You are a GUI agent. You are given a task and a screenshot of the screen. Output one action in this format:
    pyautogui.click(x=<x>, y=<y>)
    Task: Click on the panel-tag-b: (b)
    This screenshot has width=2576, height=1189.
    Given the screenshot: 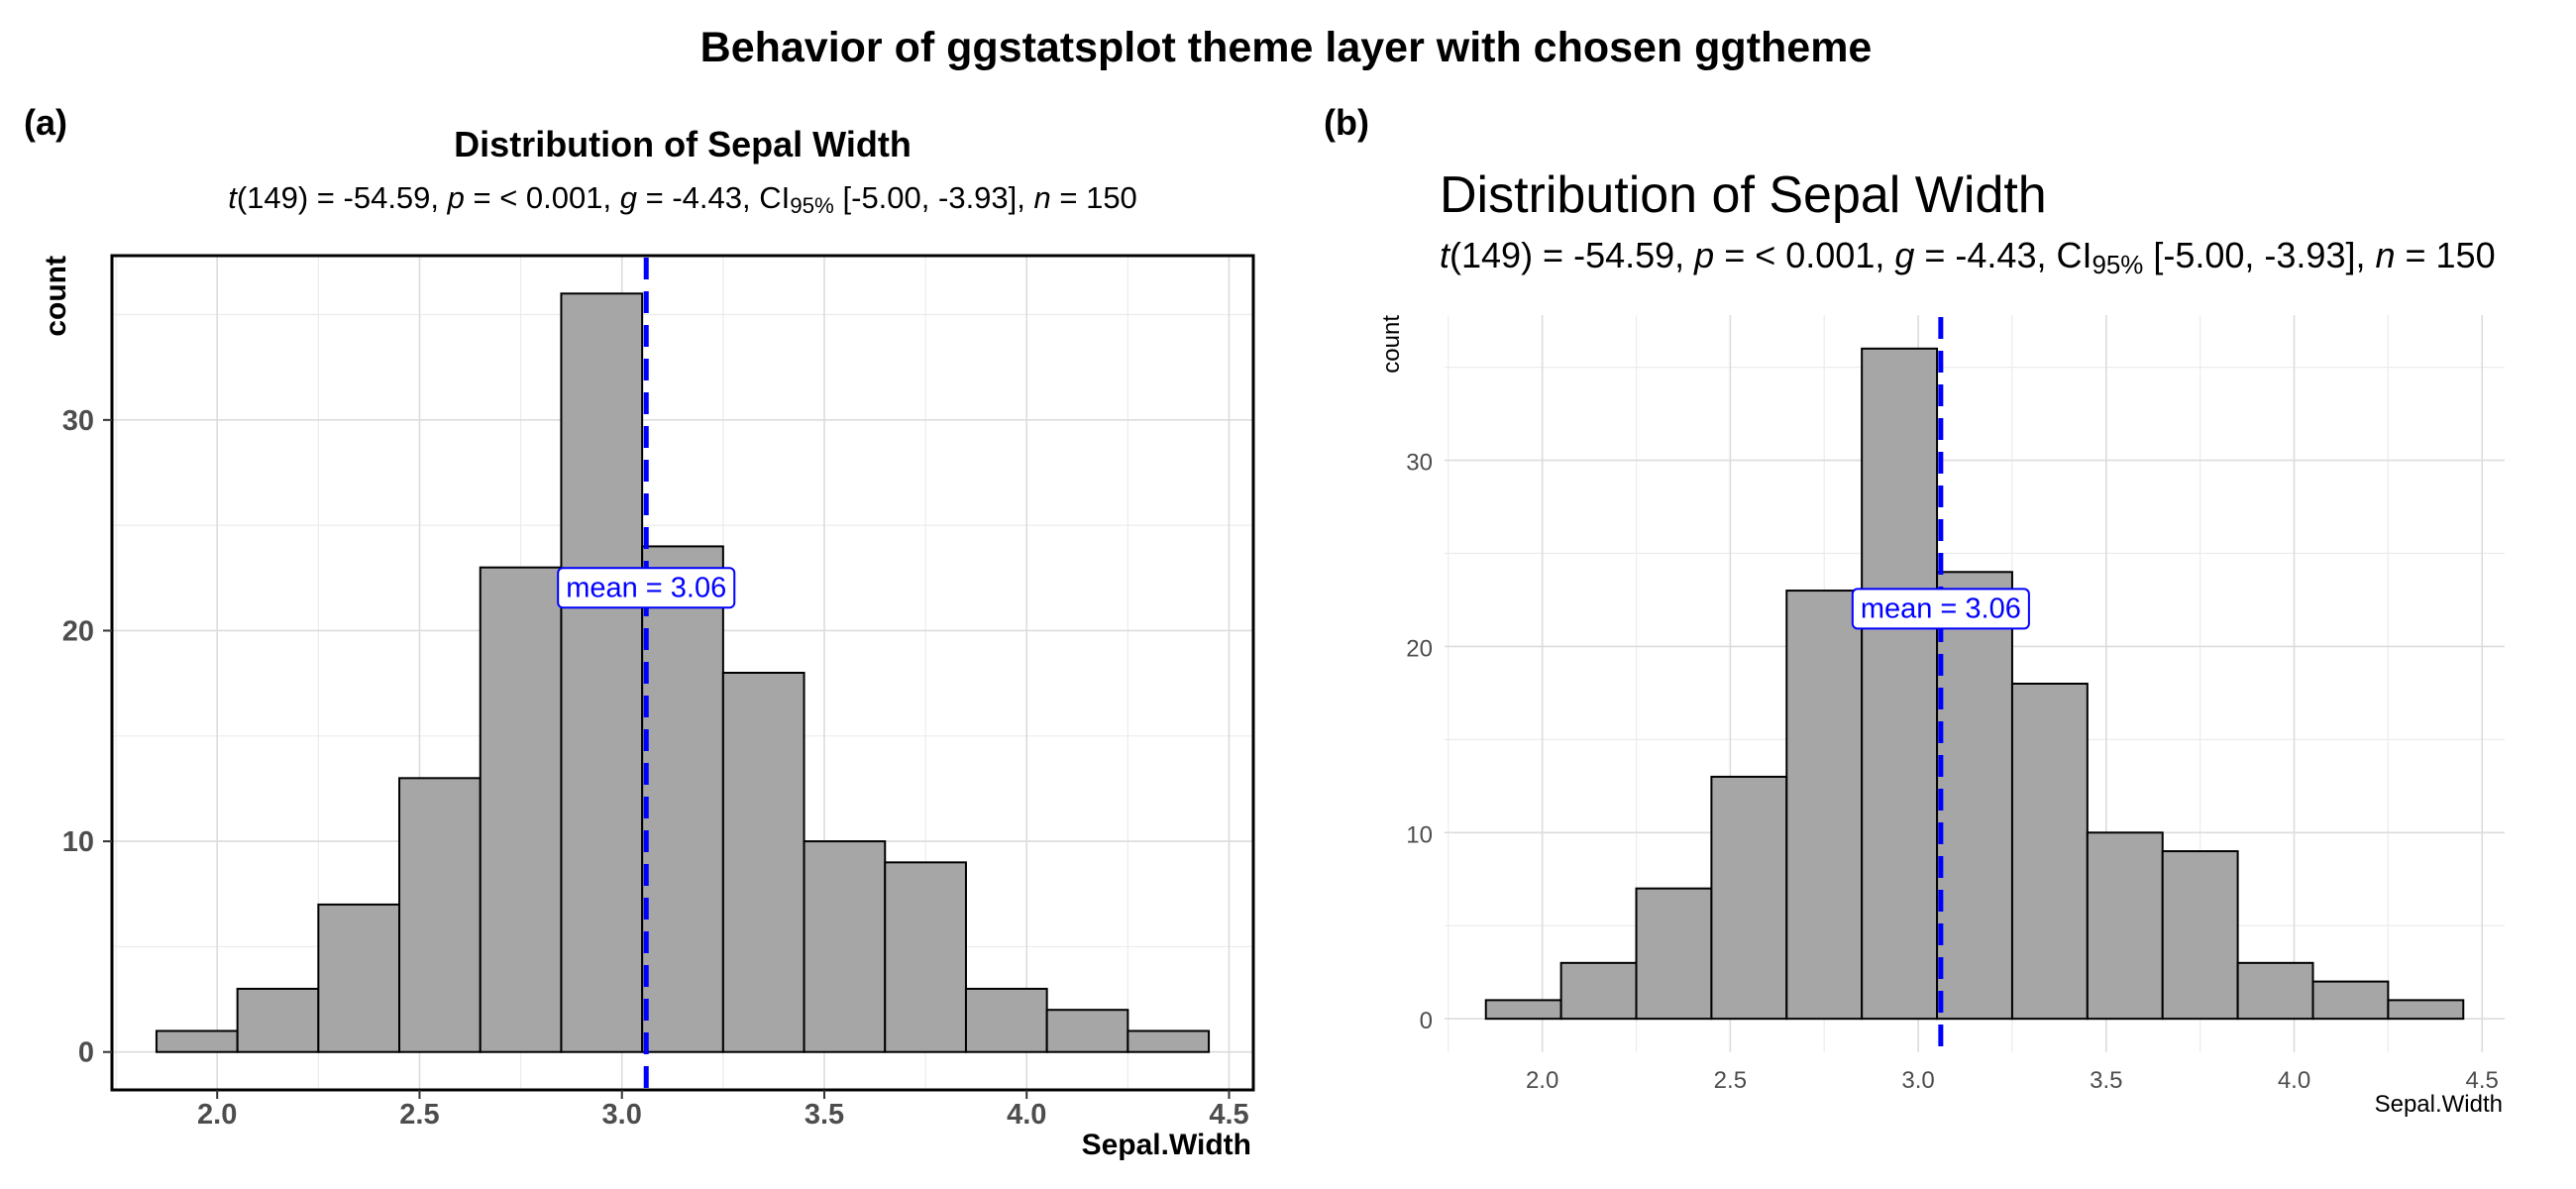 What is the action you would take?
    pyautogui.click(x=1346, y=123)
    